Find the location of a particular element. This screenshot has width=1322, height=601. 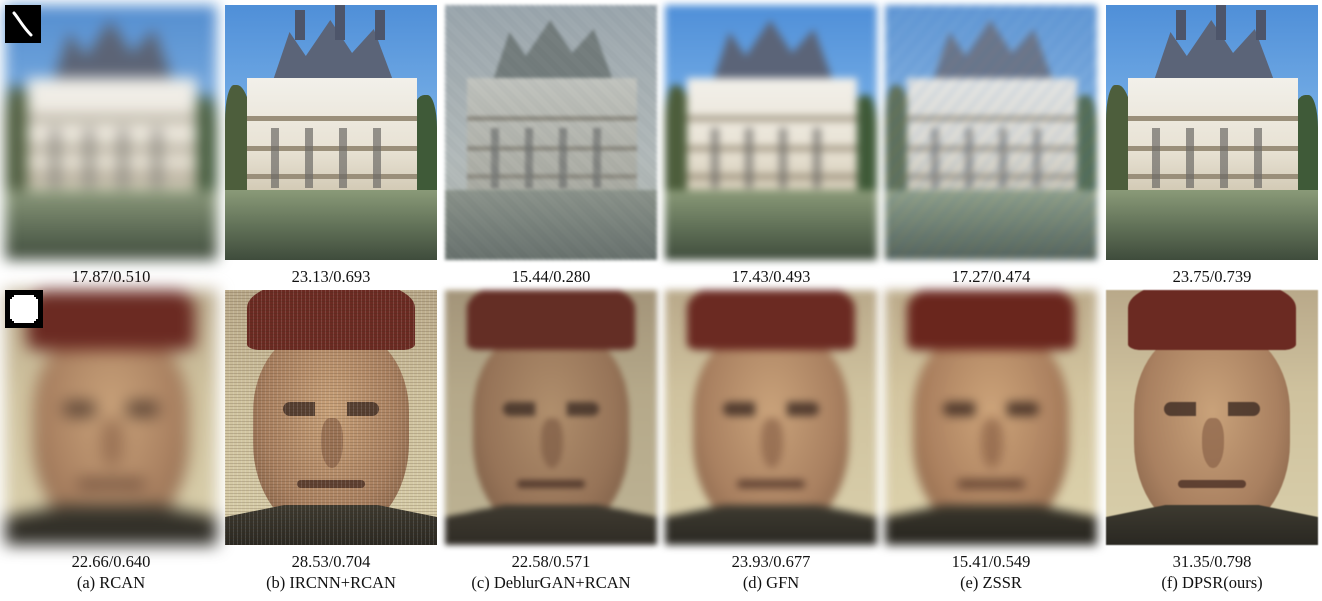

castle-metric-dpsr: 23.75/0.739 is located at coordinates (1212, 276).